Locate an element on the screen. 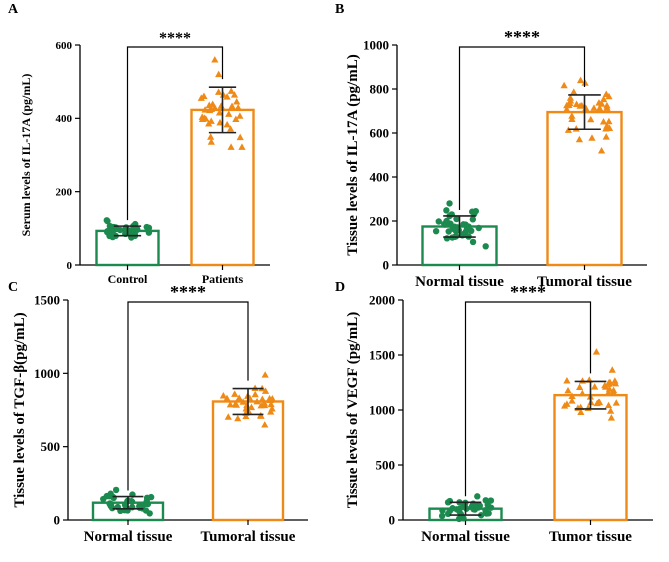  x-tick-label: Control is located at coordinates (128, 279).